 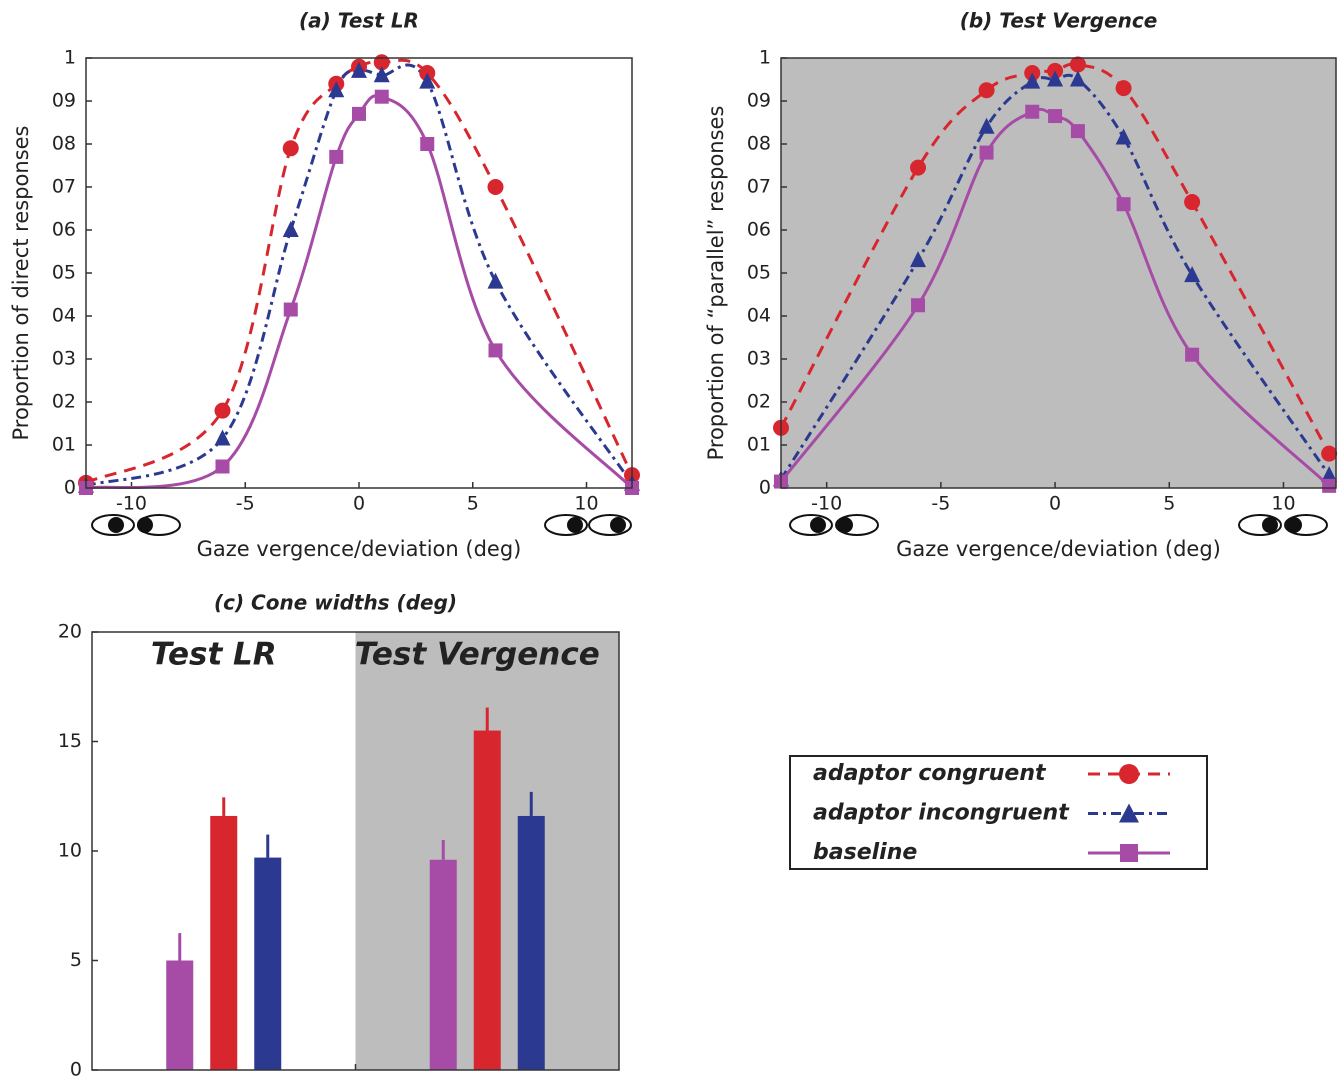 I want to click on chart-title: (b) Test Vergence, so click(x=1059, y=21).